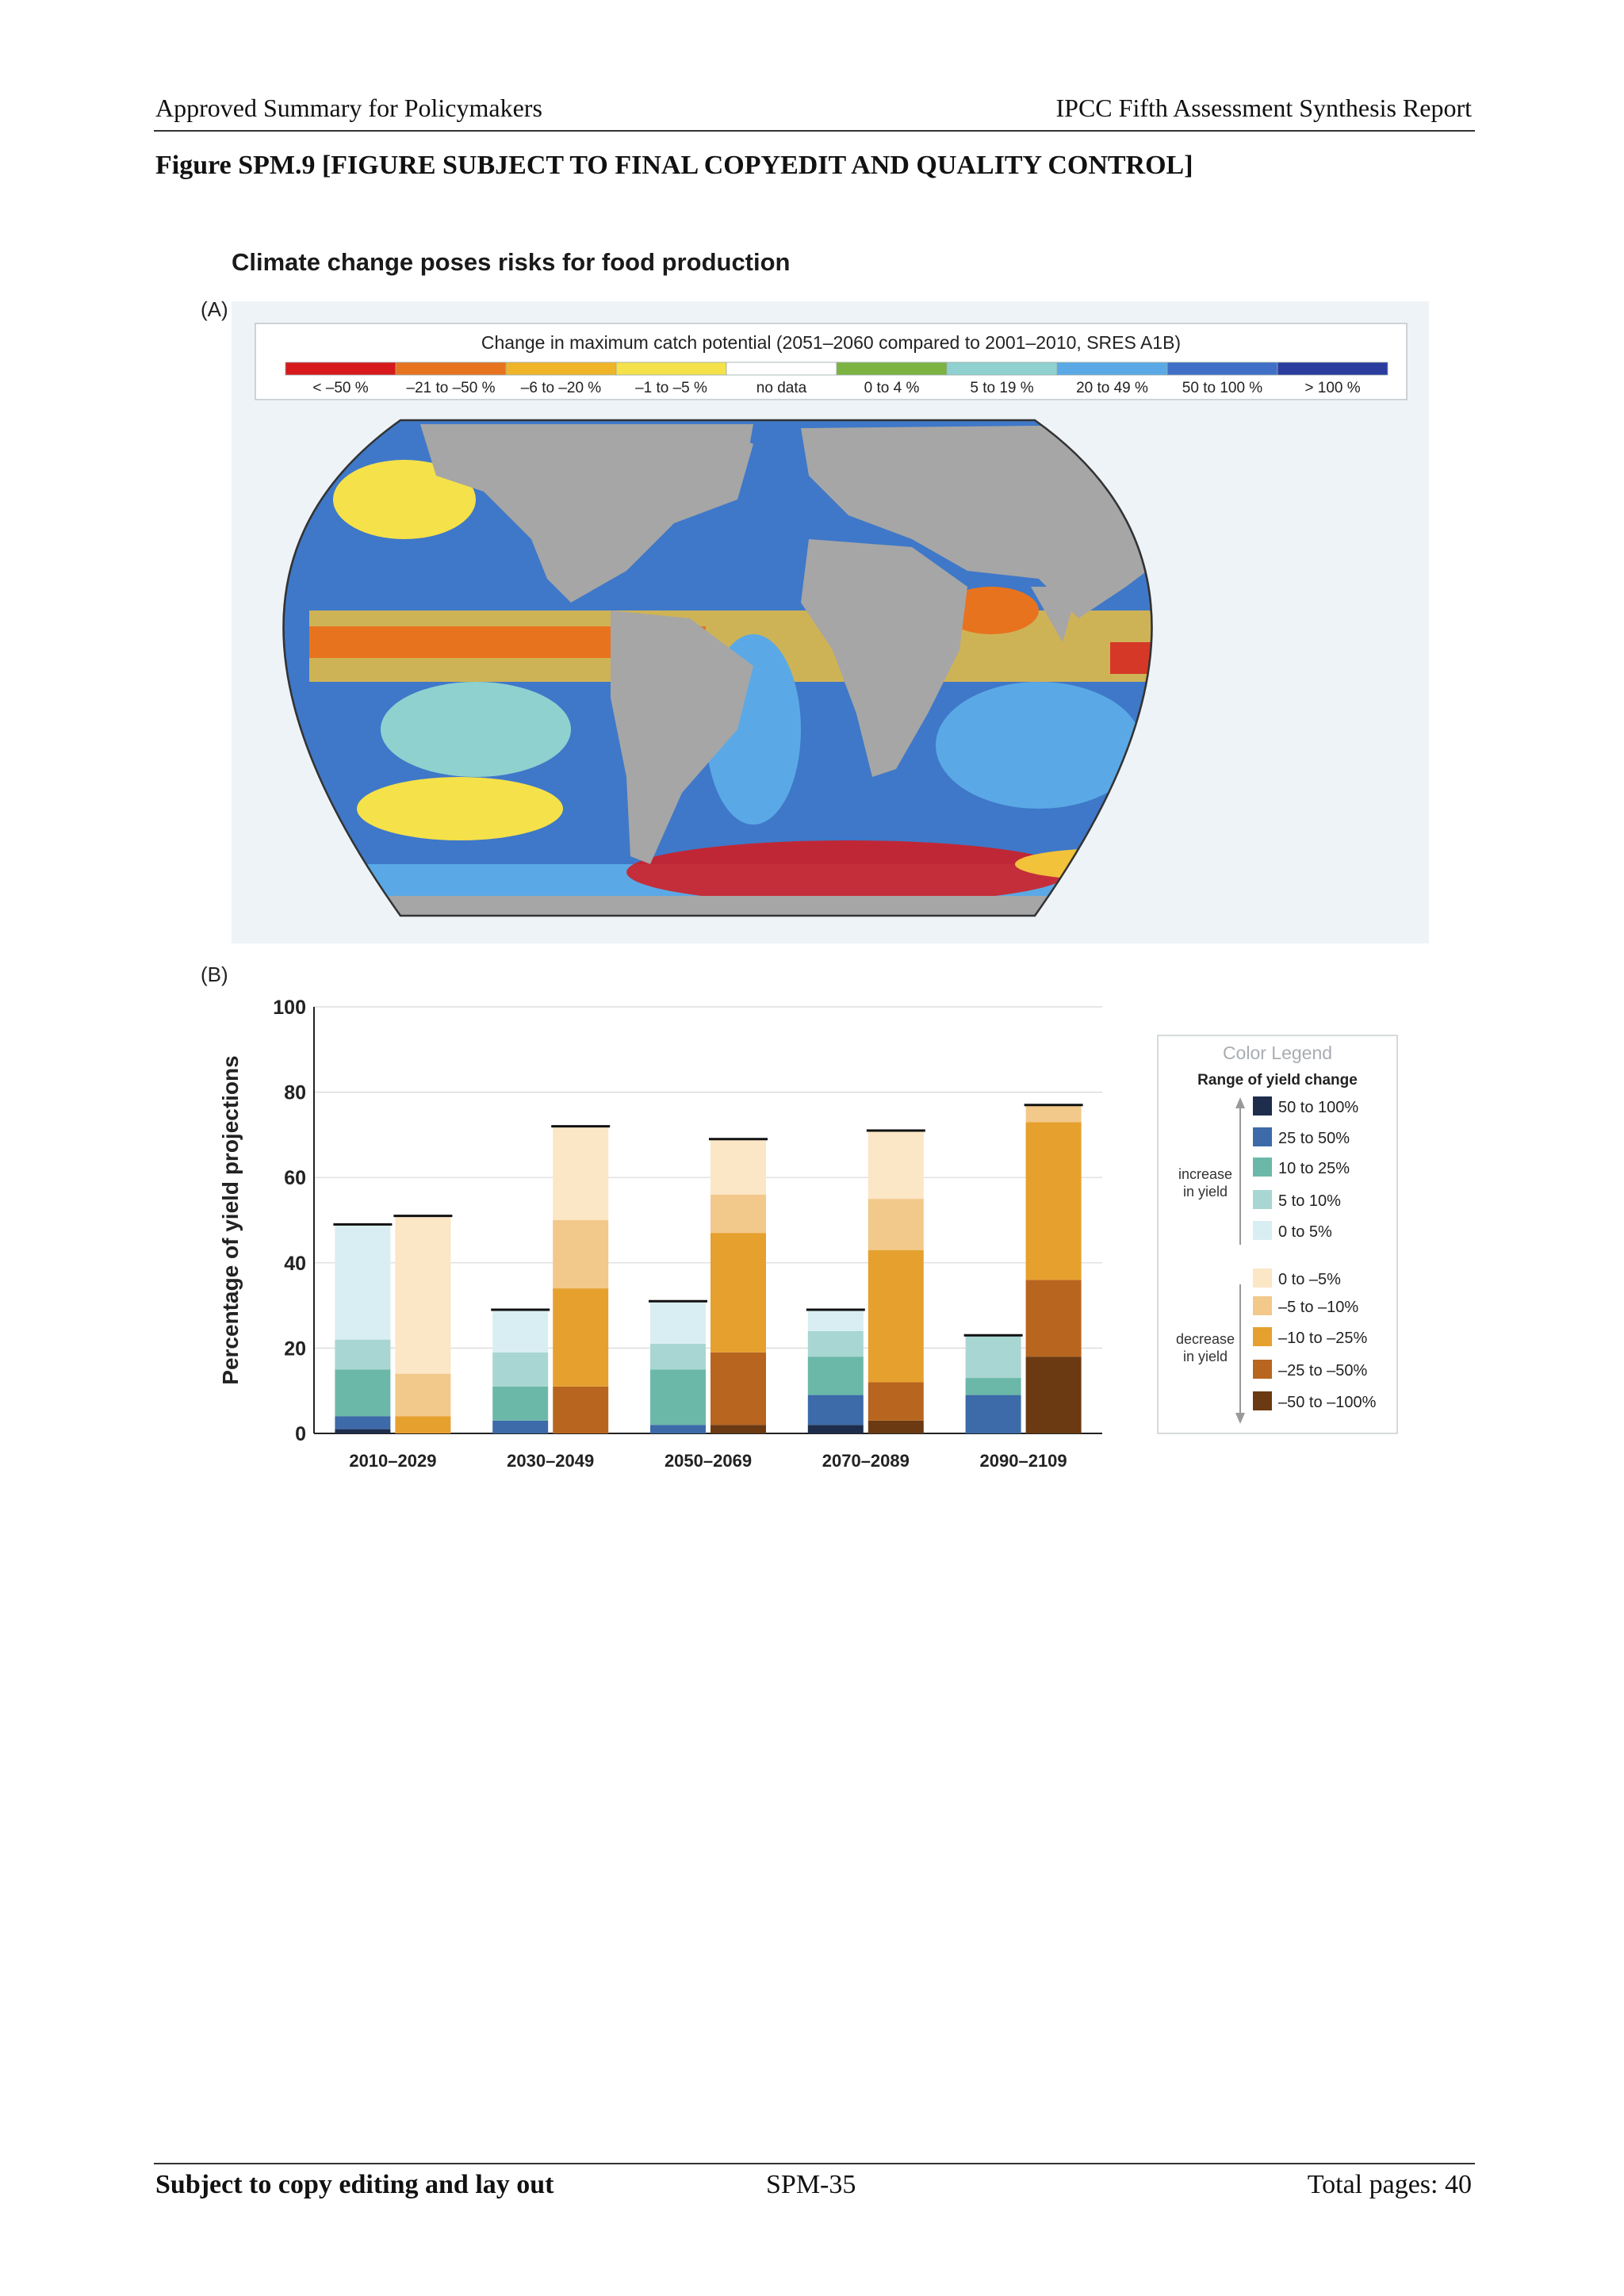 The width and height of the screenshot is (1624, 2296). I want to click on catch-legend-label: no data, so click(781, 388).